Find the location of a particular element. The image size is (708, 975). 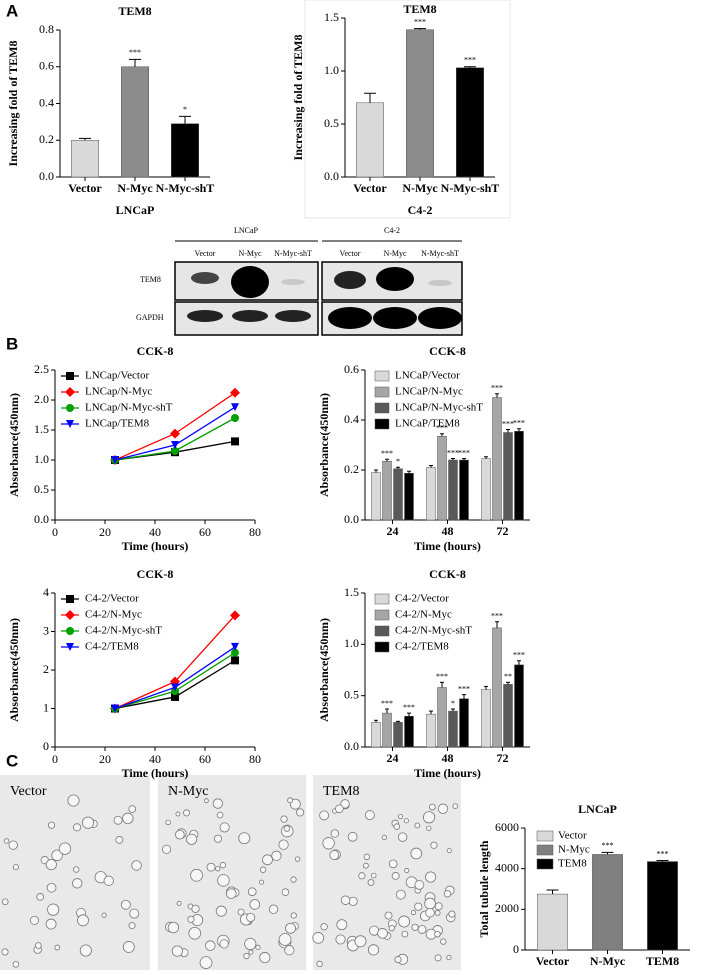

x-tick-label: 24 is located at coordinates (393, 531).